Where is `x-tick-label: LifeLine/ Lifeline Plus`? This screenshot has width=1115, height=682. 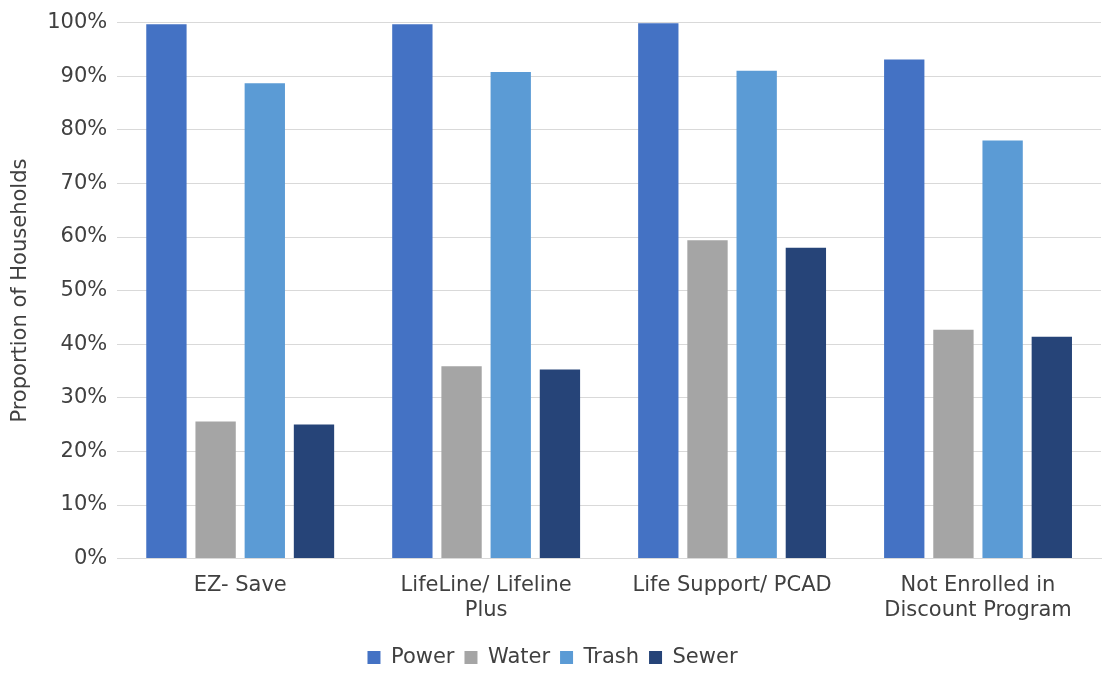 x-tick-label: LifeLine/ Lifeline Plus is located at coordinates (486, 596).